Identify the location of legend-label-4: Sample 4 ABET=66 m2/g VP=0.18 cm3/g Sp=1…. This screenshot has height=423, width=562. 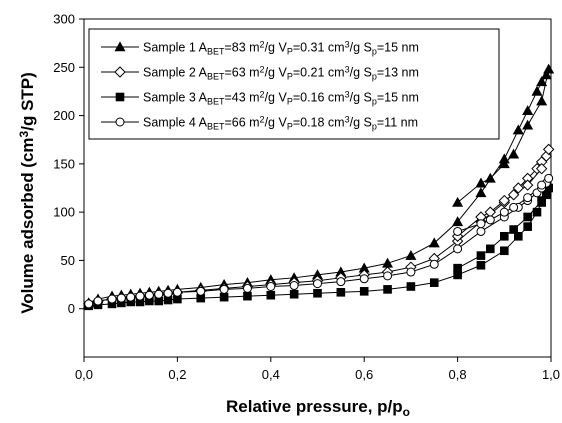
(280, 123).